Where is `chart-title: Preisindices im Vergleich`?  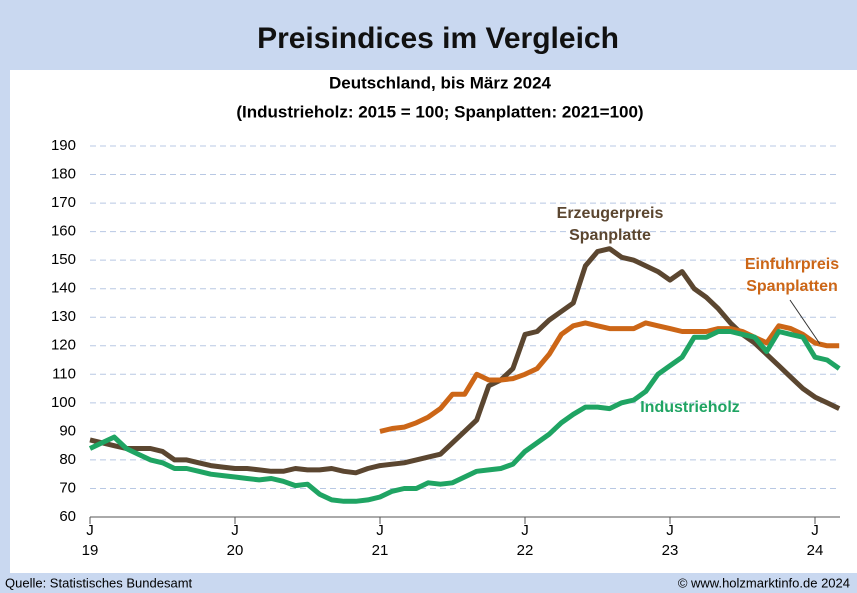
chart-title: Preisindices im Vergleich is located at coordinates (438, 38).